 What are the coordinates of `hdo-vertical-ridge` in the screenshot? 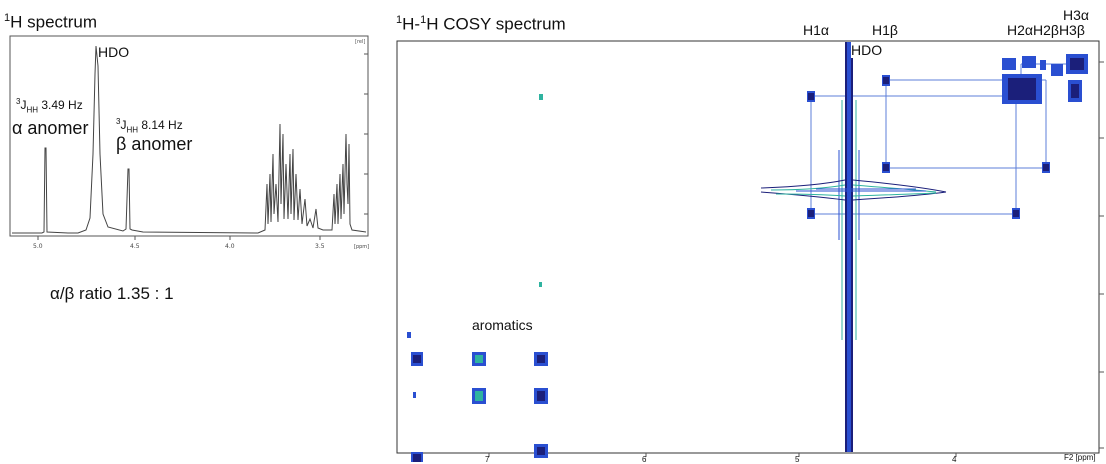 It's located at (849, 247).